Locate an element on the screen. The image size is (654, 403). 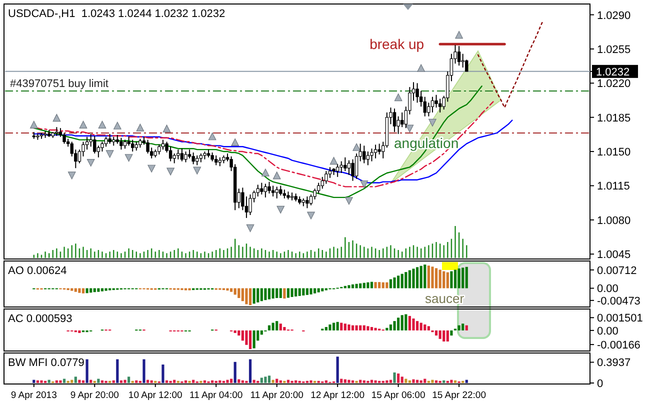
y-tick-label: 1.0185 is located at coordinates (614, 118).